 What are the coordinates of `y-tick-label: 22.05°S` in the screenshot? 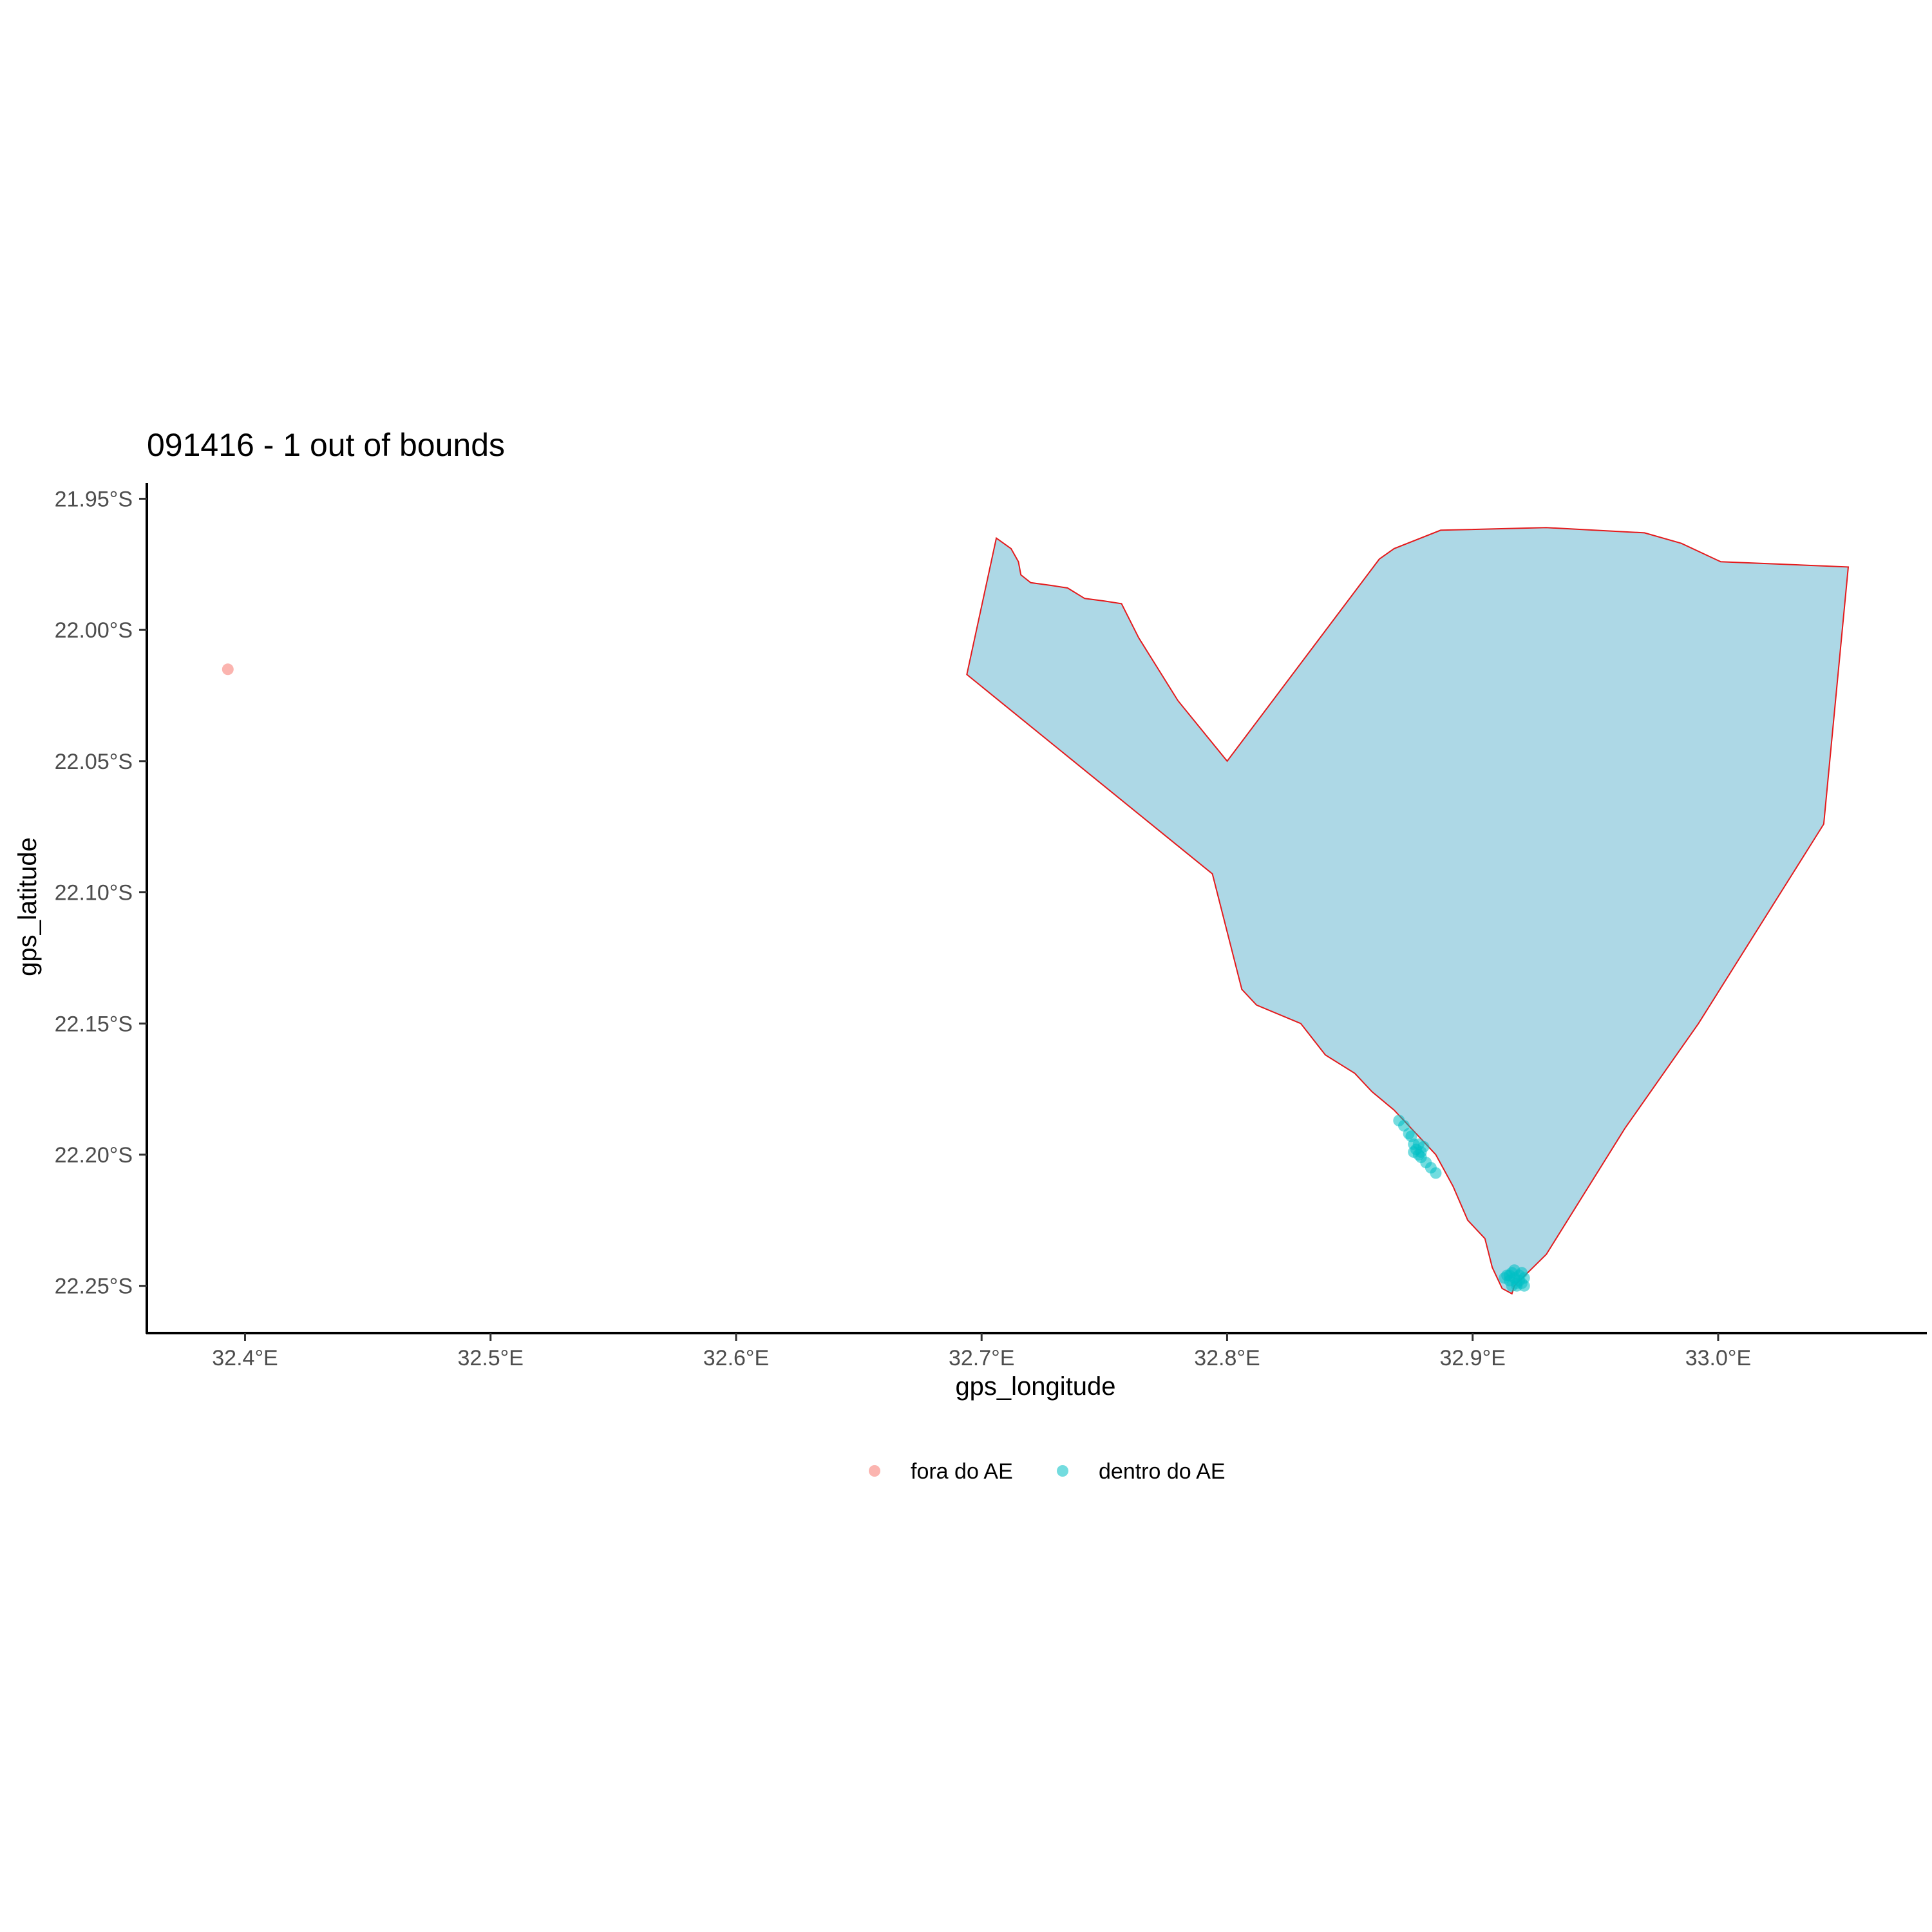 It's located at (94, 762).